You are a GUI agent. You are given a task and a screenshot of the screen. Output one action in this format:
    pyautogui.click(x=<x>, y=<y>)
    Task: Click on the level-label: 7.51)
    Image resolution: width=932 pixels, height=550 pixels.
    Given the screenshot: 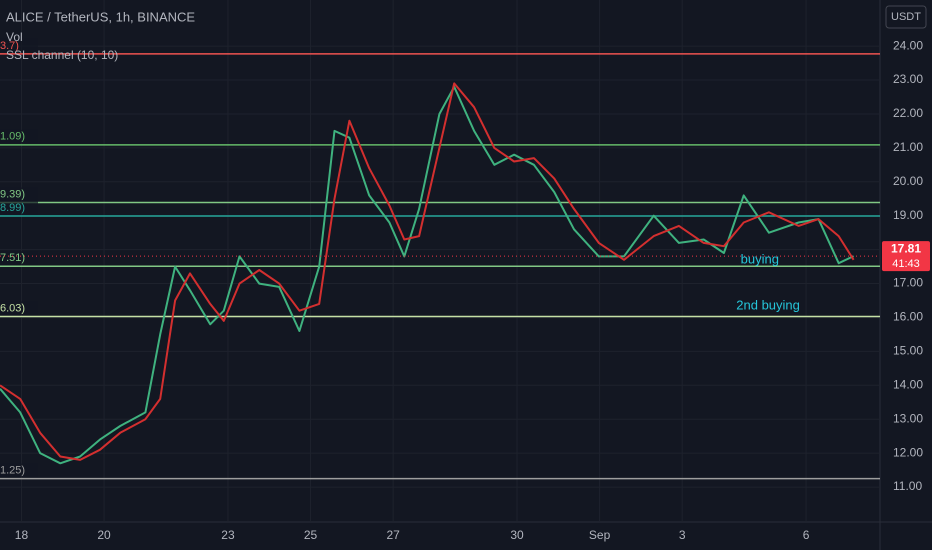 What is the action you would take?
    pyautogui.click(x=12, y=258)
    